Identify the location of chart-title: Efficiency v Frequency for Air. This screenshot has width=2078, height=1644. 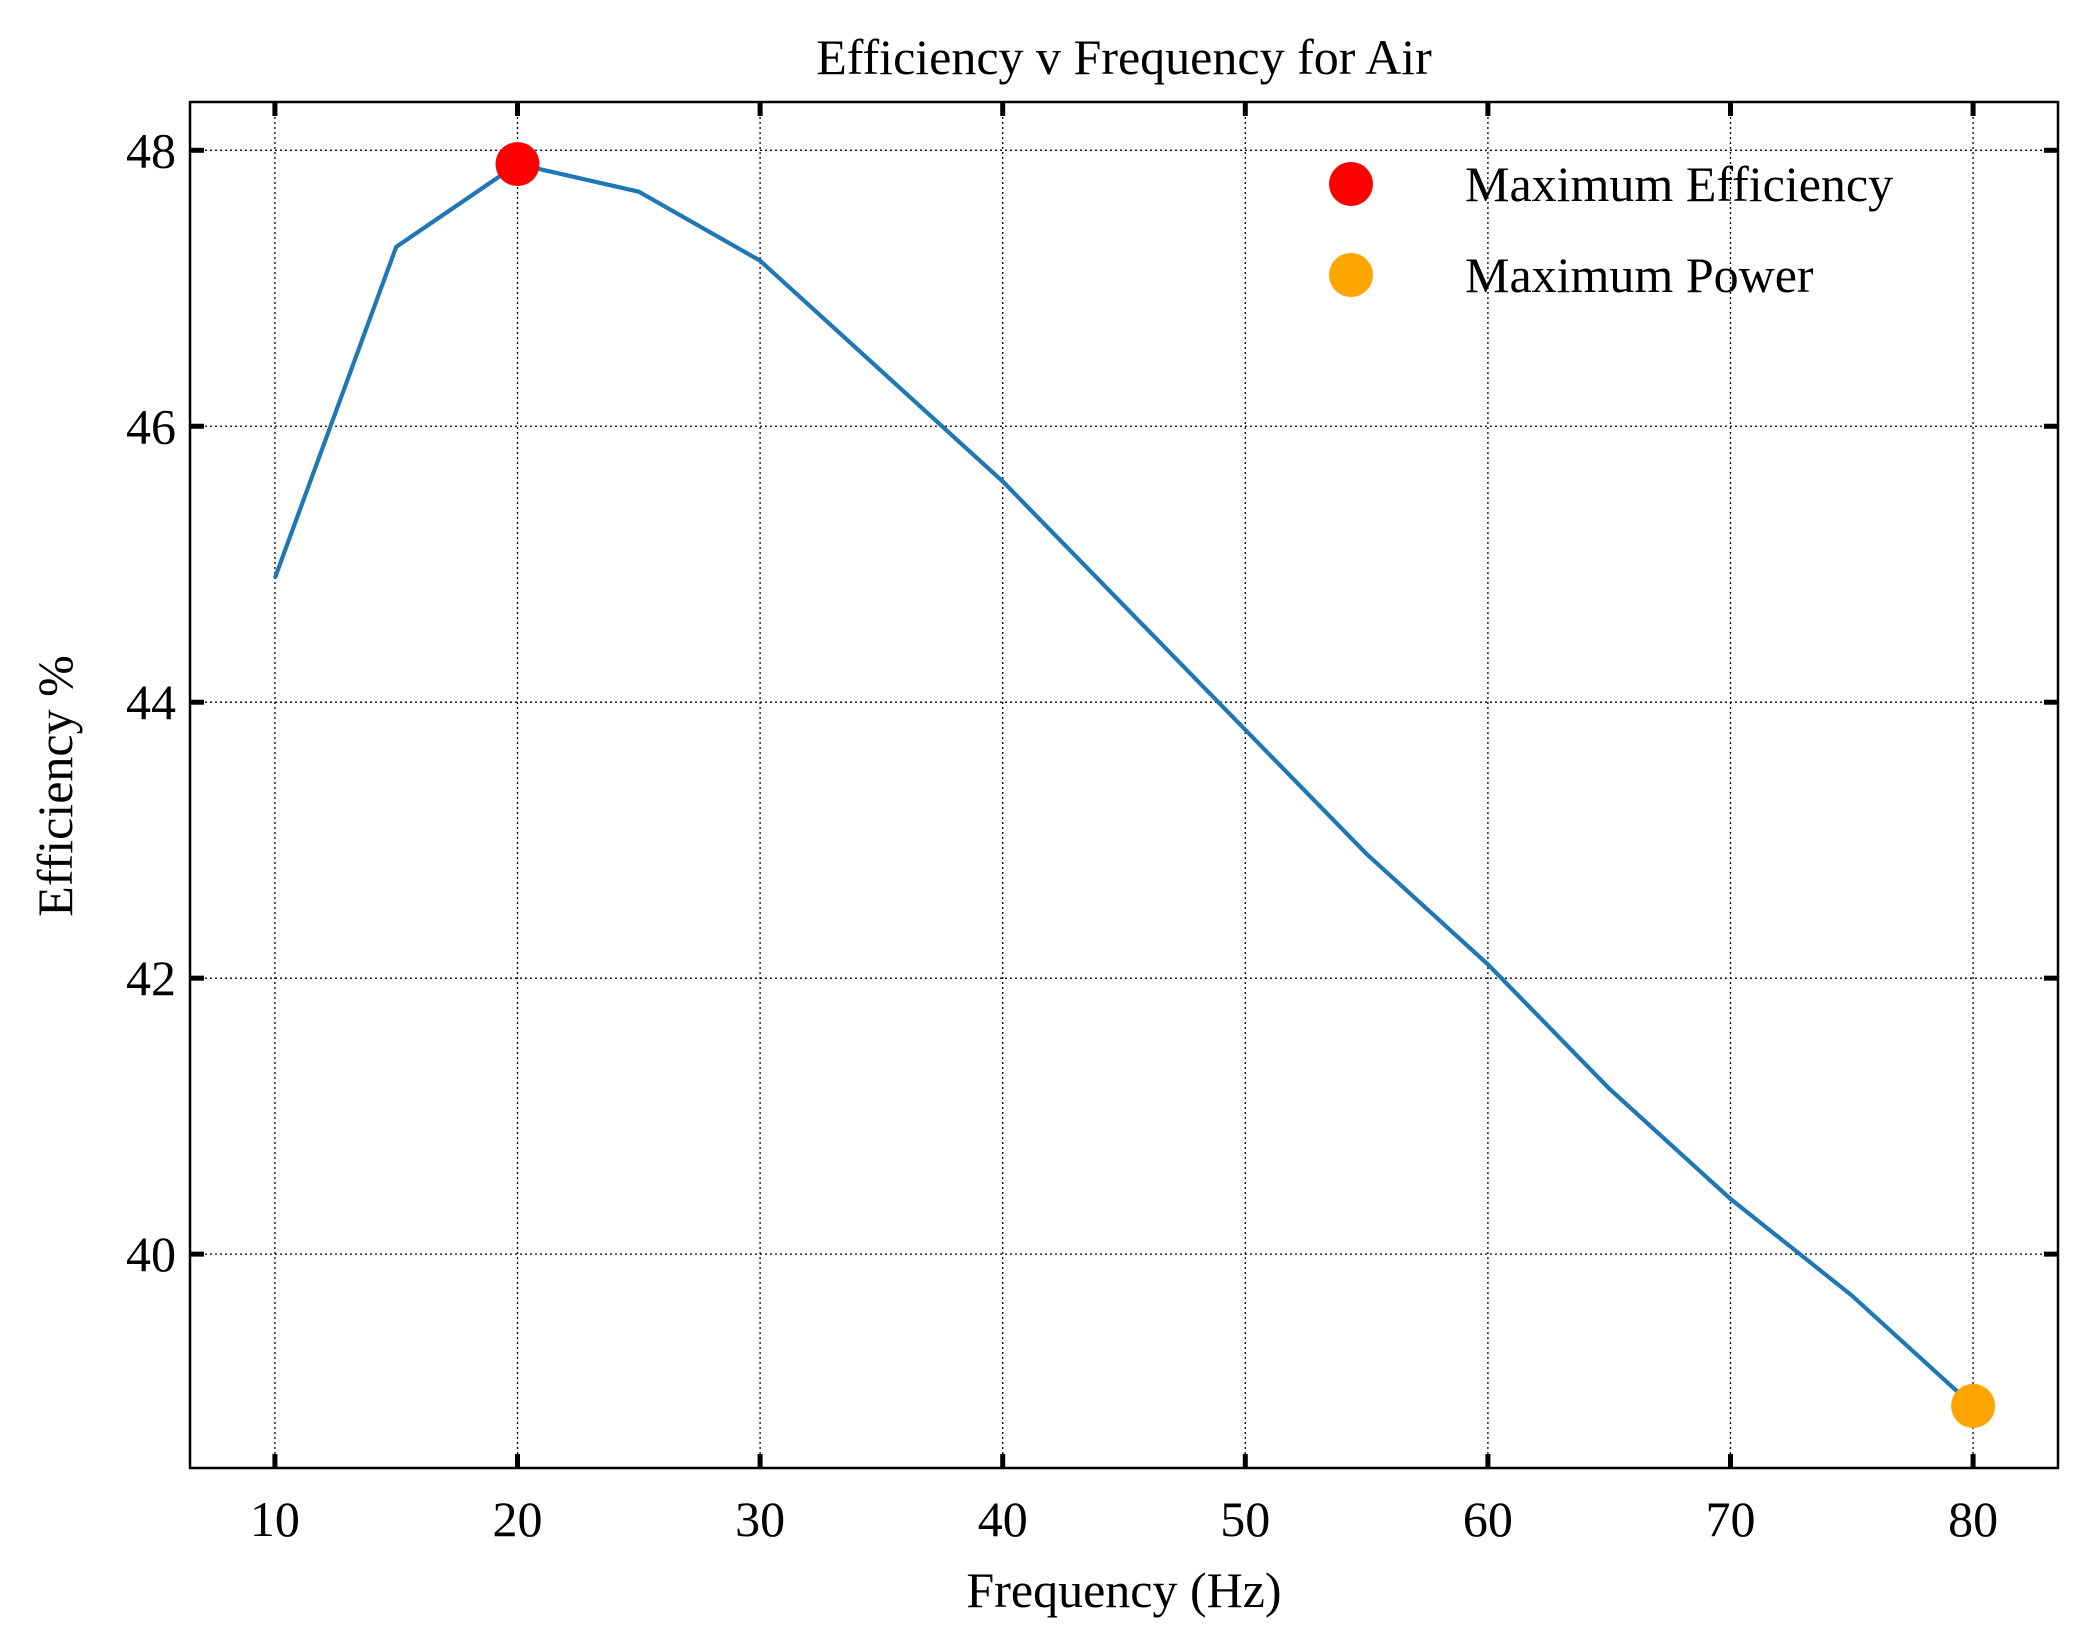
(1124, 57).